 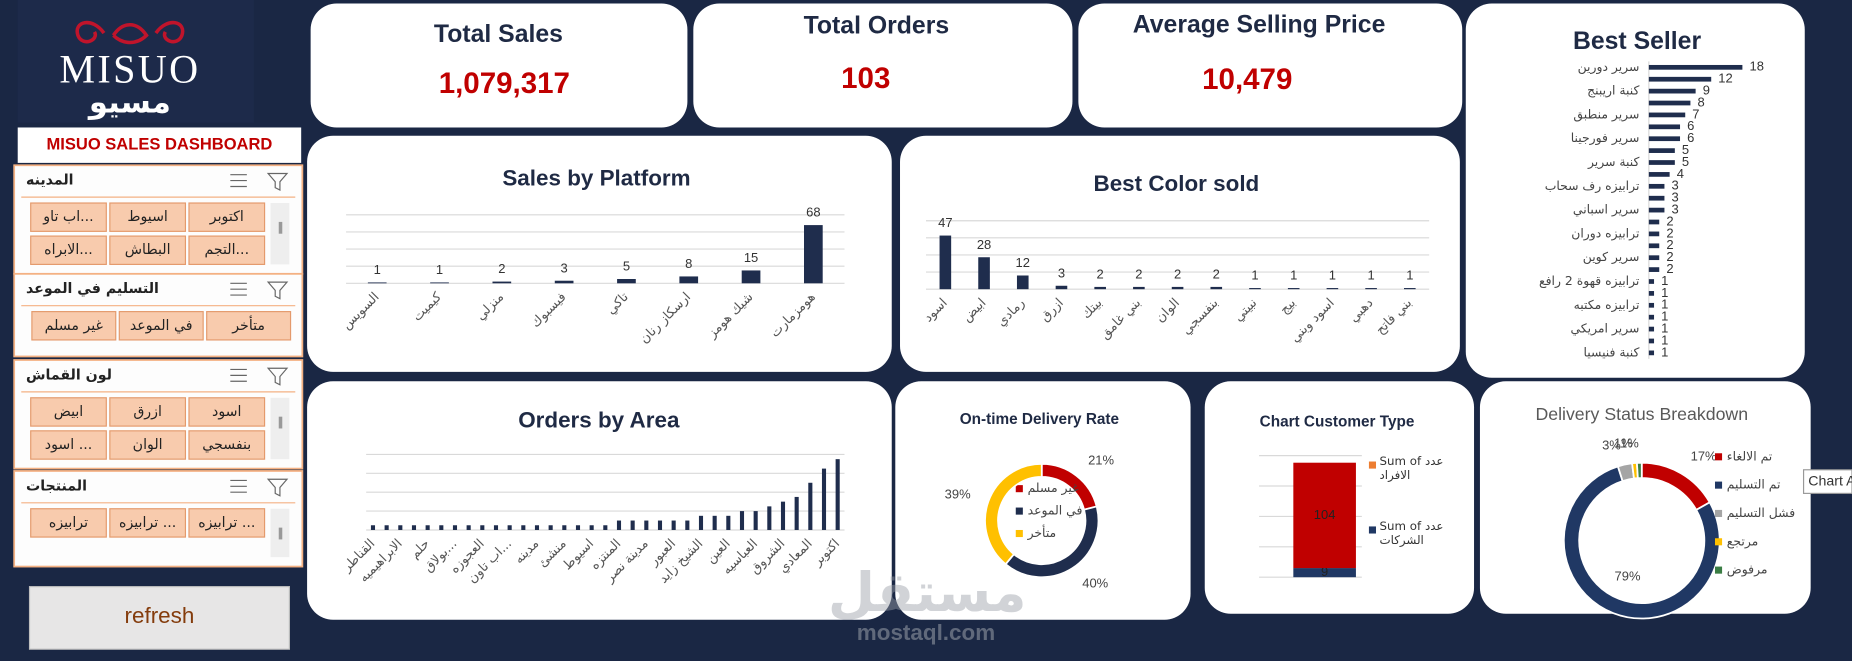 What do you see at coordinates (504, 83) in the screenshot?
I see `kpi-value: 1,079,317` at bounding box center [504, 83].